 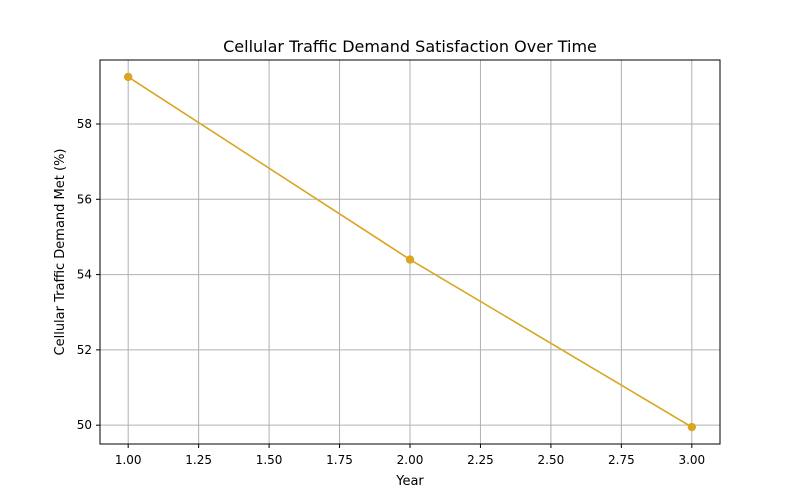 I want to click on x-tick-label: 2.25, so click(x=480, y=460).